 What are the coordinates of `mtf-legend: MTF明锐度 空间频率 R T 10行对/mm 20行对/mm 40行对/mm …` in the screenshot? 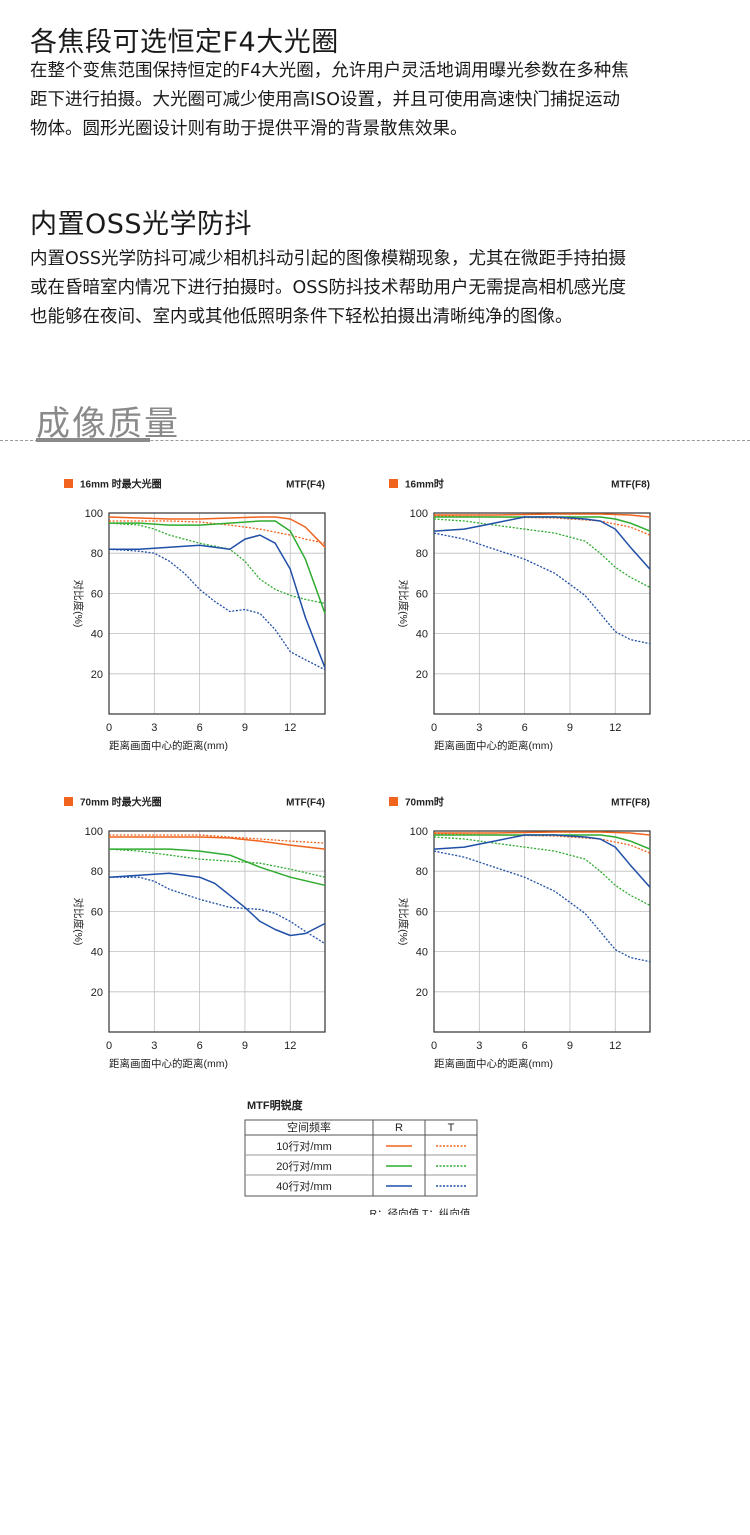 It's located at (361, 1156).